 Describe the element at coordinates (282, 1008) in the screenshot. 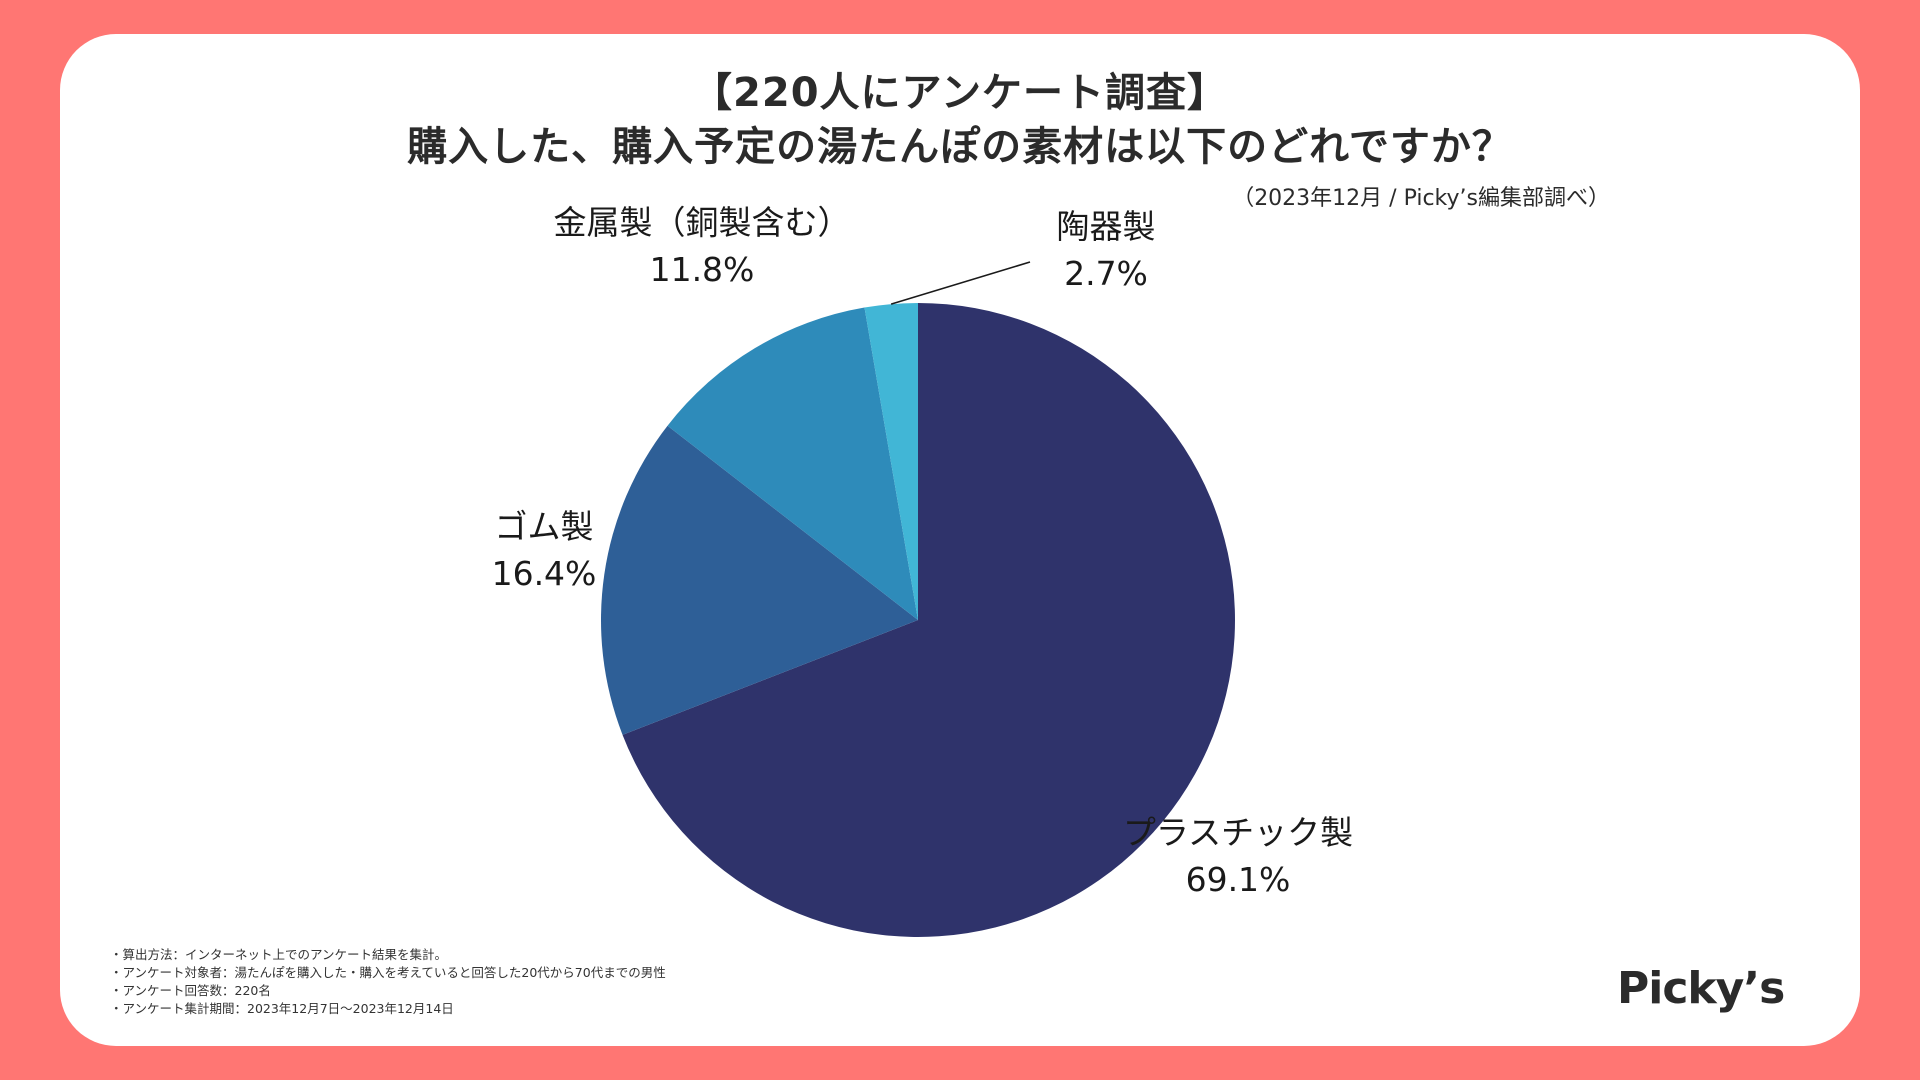

I see `note-line: ・アンケート集計期間：2023年12月7日〜2023年12月14日` at that location.